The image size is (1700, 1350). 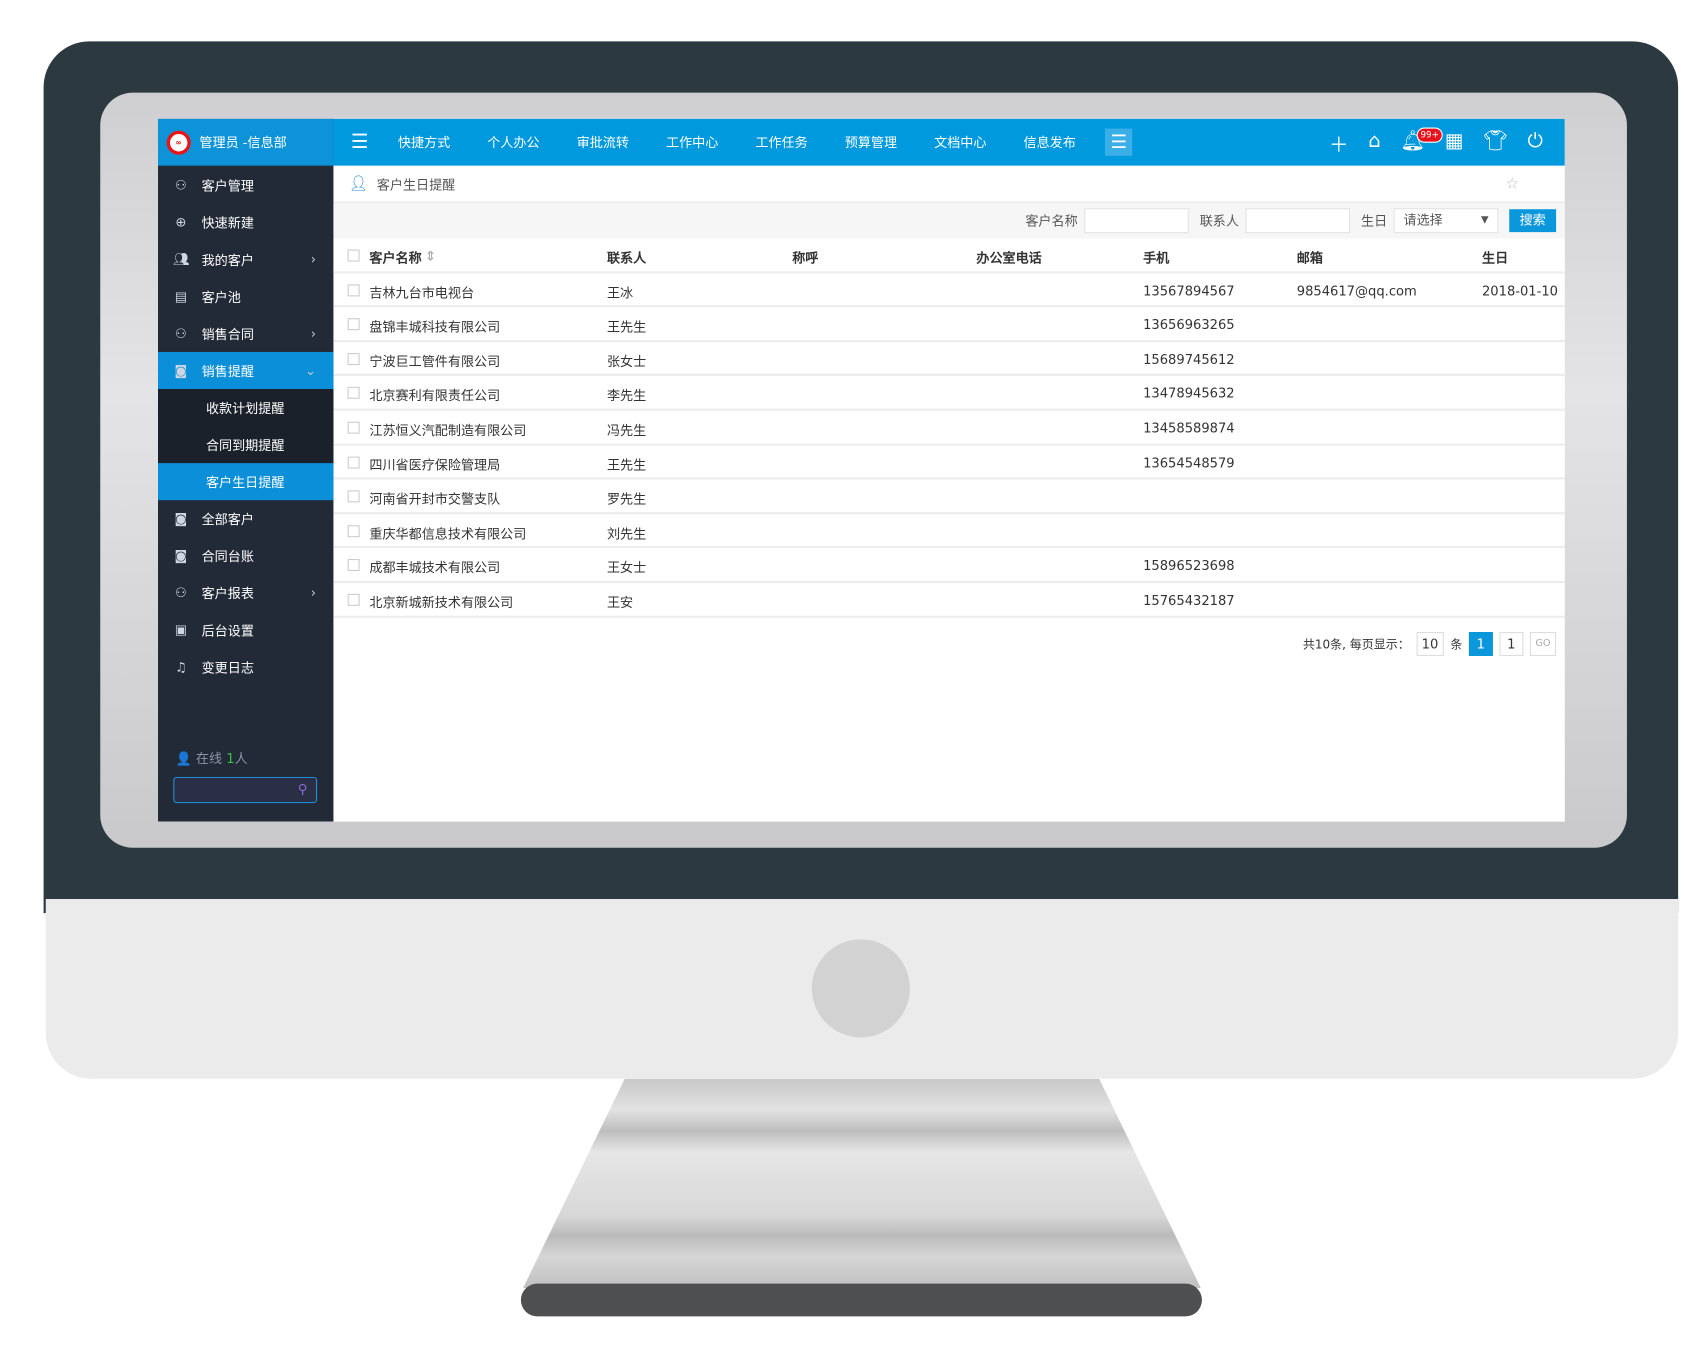 What do you see at coordinates (1189, 428) in the screenshot?
I see `table-cell: 13458589874` at bounding box center [1189, 428].